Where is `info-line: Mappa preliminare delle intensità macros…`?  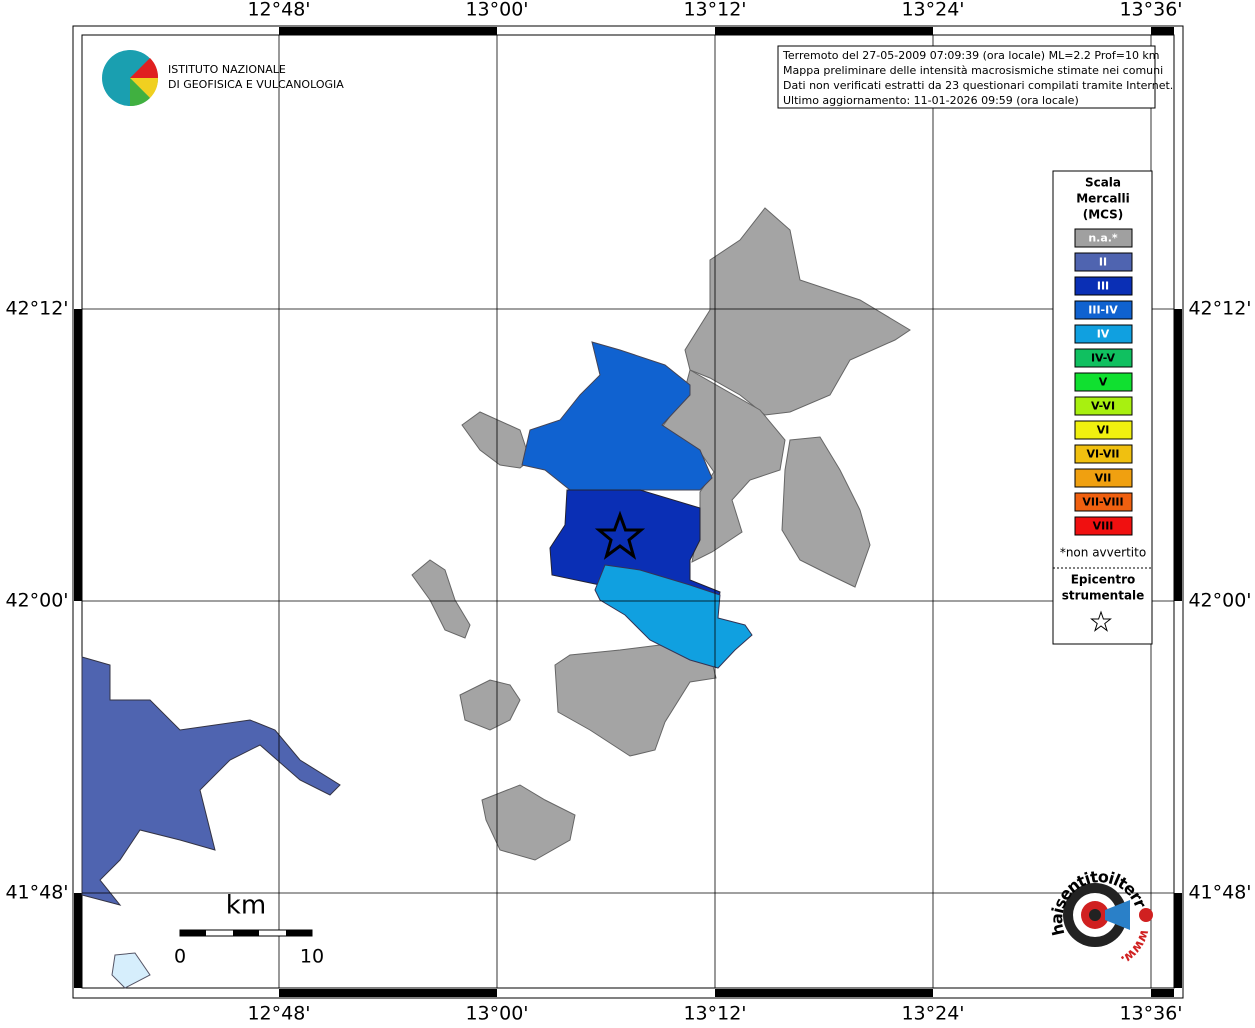
info-line: Mappa preliminare delle intensità macros… is located at coordinates (973, 70).